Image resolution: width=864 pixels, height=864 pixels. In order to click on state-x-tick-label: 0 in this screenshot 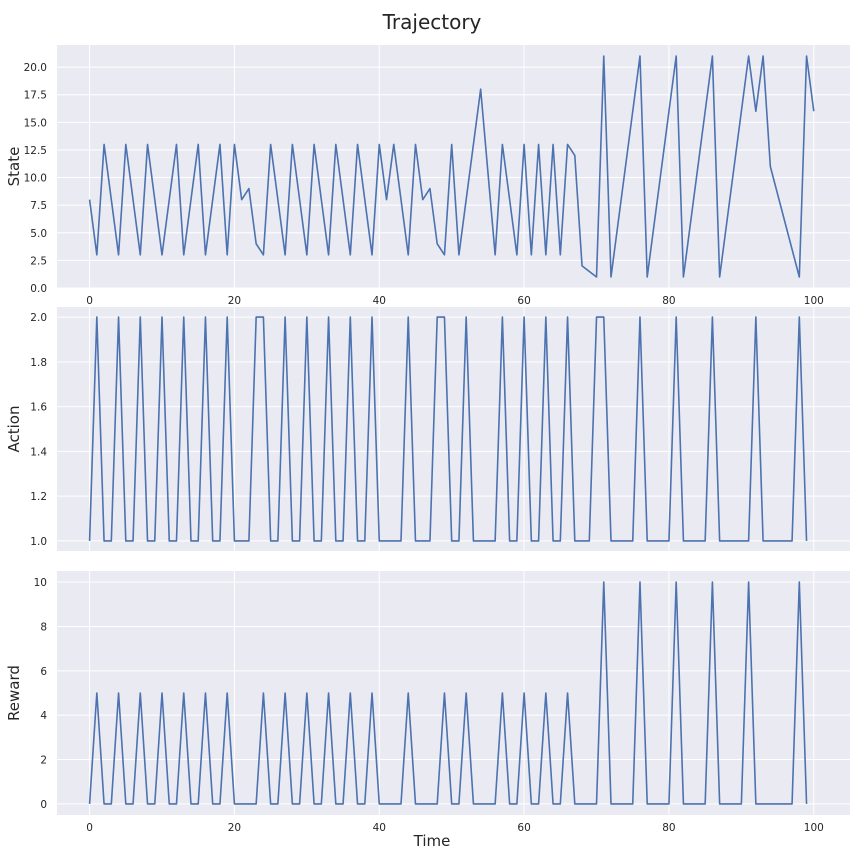, I will do `click(89, 301)`.